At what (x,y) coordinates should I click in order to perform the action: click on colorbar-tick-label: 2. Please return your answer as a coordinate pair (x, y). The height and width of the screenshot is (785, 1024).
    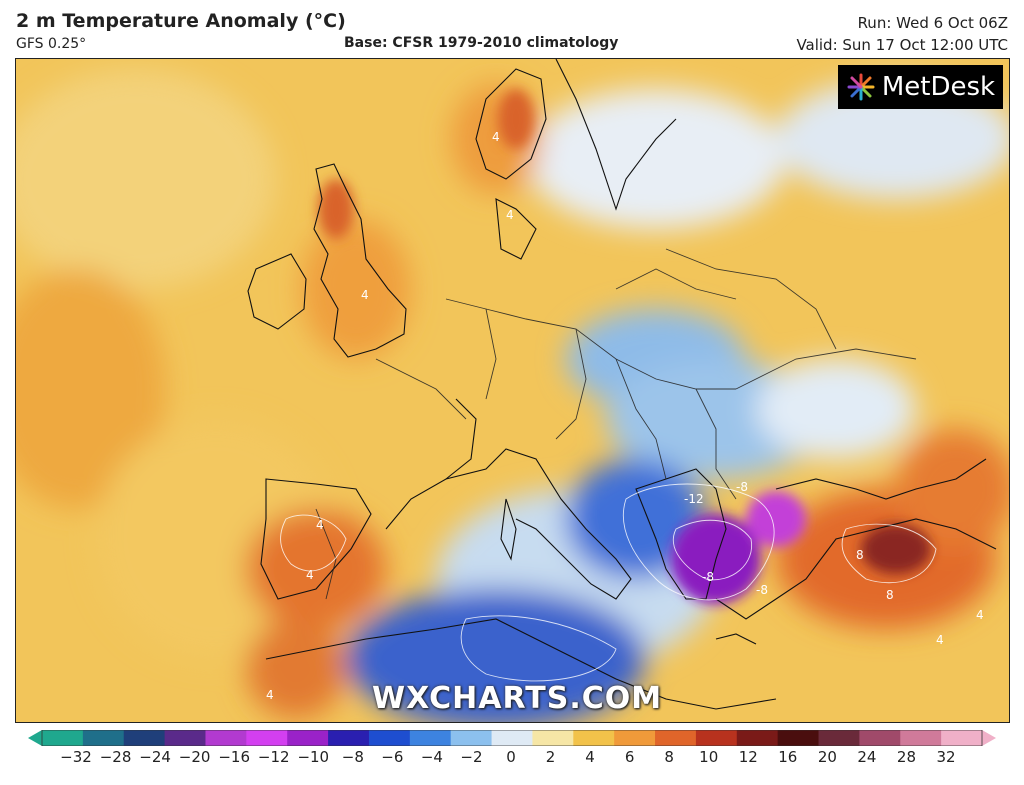
    Looking at the image, I should click on (550, 757).